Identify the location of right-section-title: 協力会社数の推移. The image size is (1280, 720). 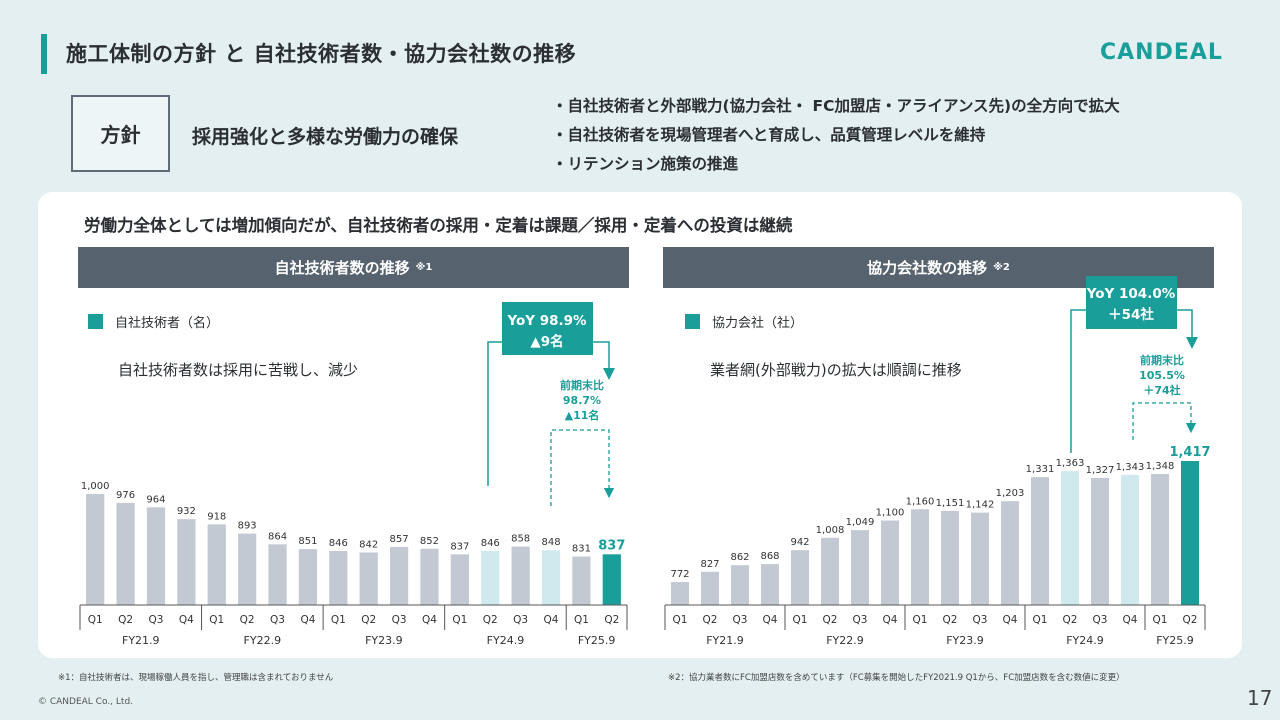
(927, 268).